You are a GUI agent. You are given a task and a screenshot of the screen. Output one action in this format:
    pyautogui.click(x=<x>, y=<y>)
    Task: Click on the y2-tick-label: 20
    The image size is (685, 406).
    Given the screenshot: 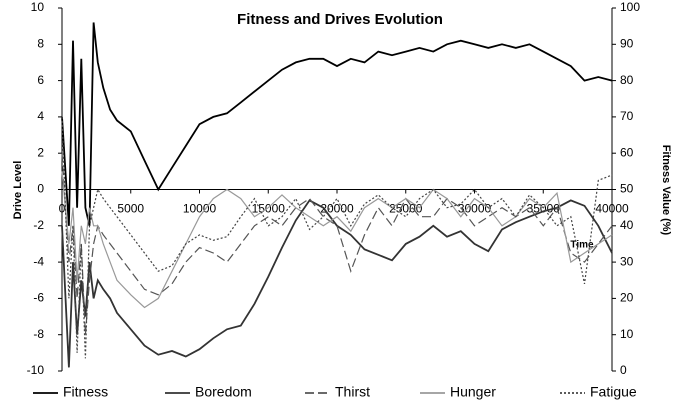 What is the action you would take?
    pyautogui.click(x=627, y=298)
    